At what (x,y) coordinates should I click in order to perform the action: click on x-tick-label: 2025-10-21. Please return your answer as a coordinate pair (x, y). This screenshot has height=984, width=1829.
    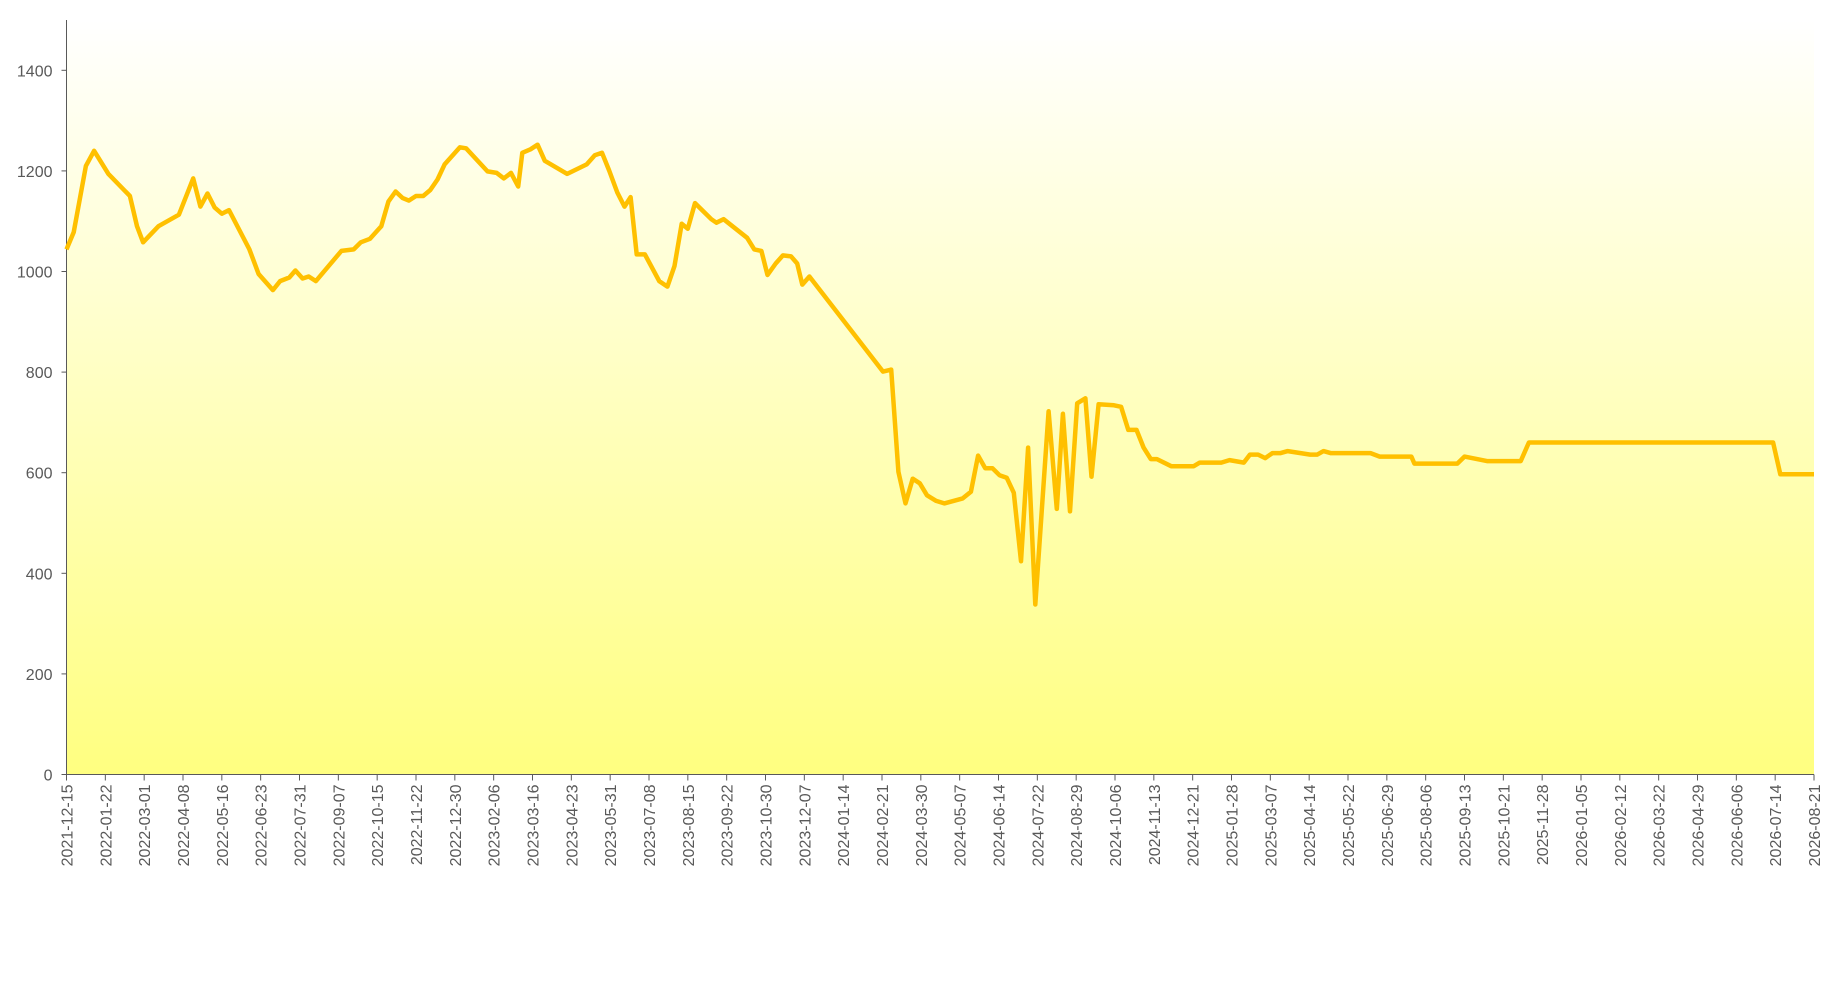
    Looking at the image, I should click on (1504, 825).